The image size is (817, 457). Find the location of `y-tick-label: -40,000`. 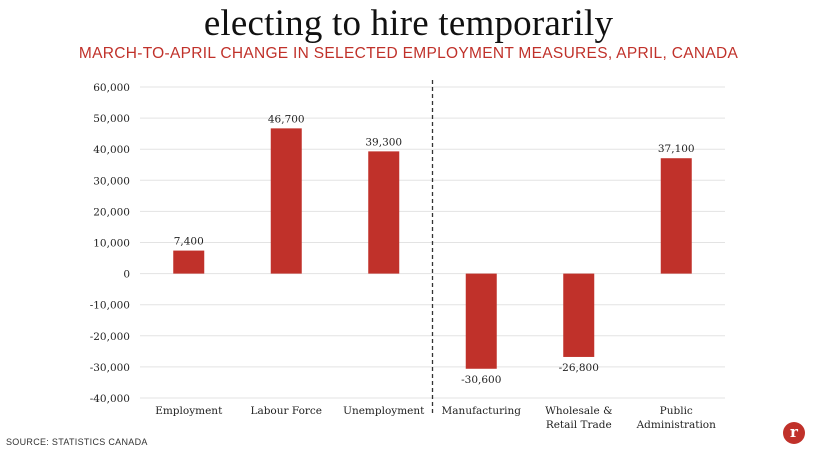

y-tick-label: -40,000 is located at coordinates (110, 399).